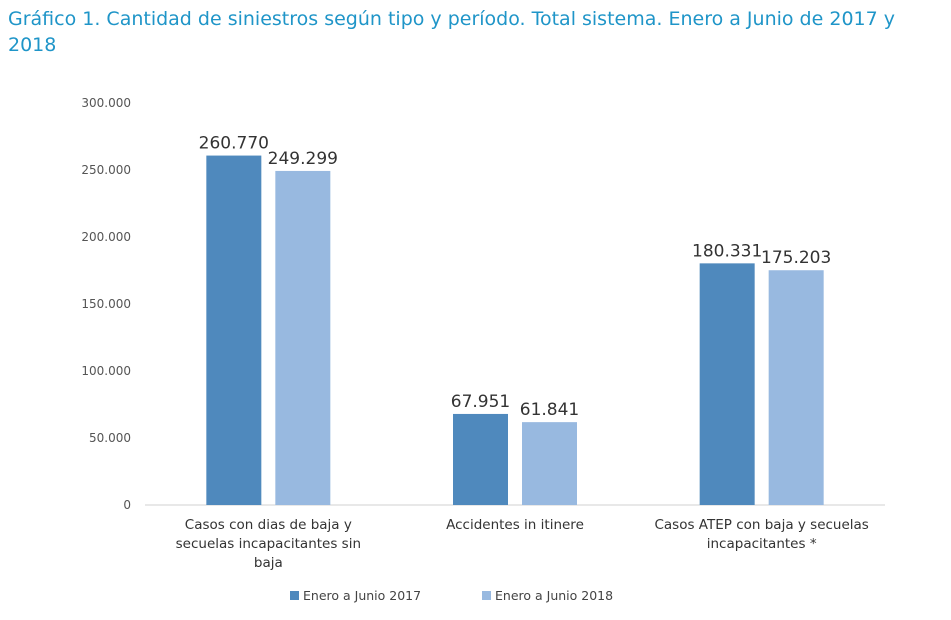 The image size is (951, 620). I want to click on data-label: 67.951, so click(480, 402).